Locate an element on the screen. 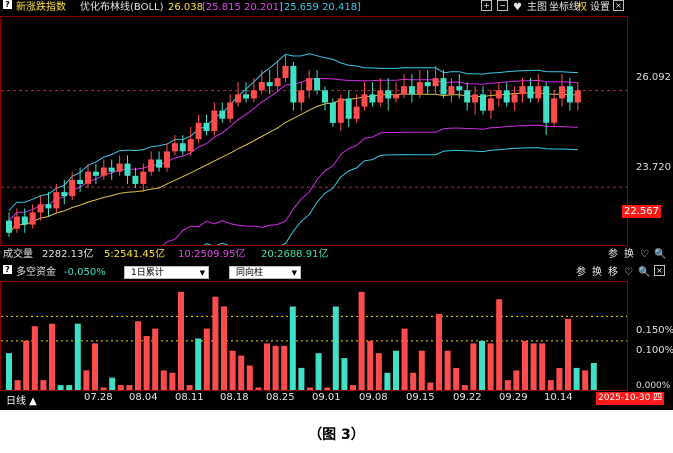 The image size is (673, 453). volume-label: 成交量 is located at coordinates (18, 254).